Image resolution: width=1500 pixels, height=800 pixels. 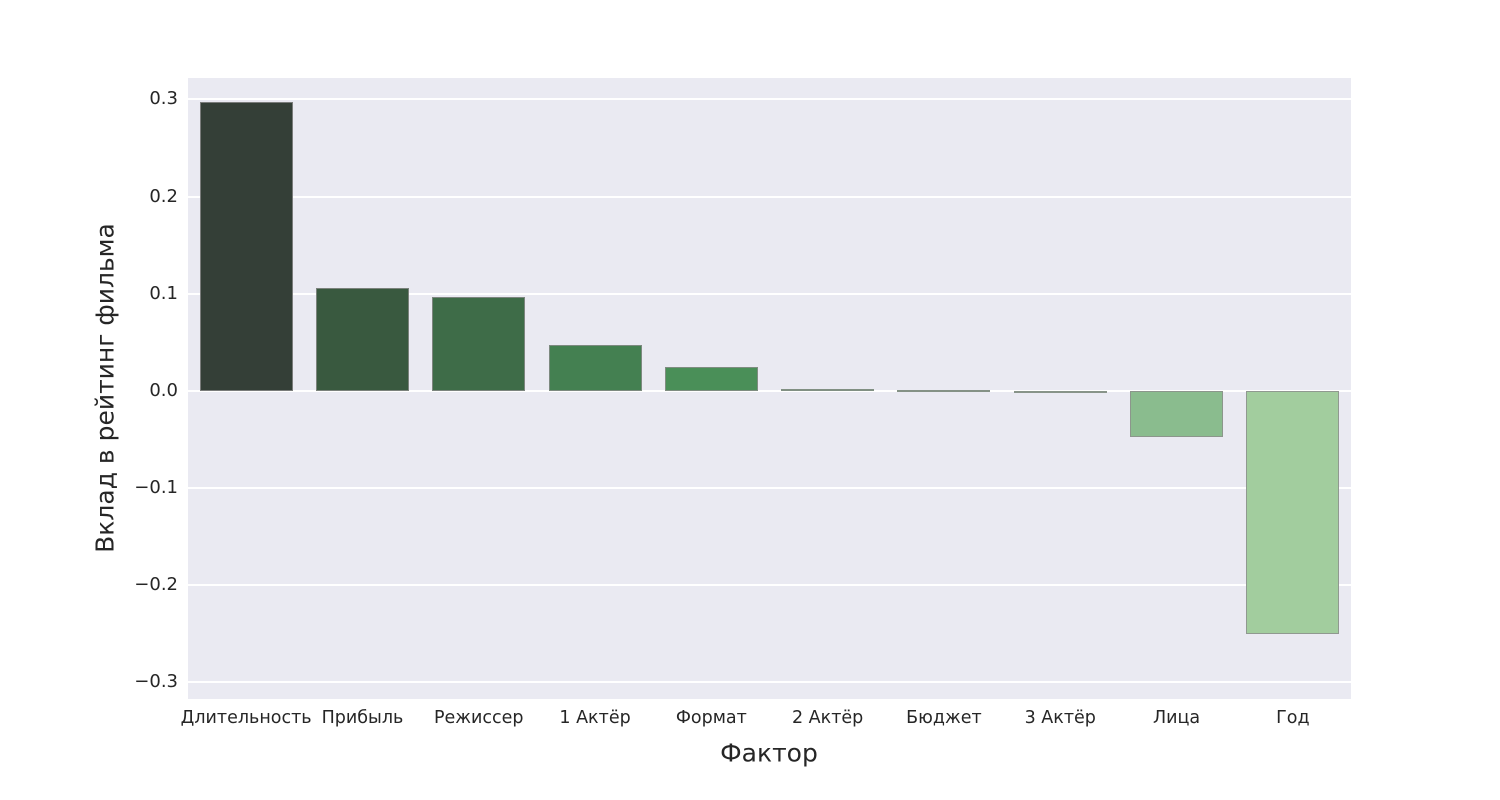 What do you see at coordinates (1293, 718) in the screenshot?
I see `x-tick-label: Год` at bounding box center [1293, 718].